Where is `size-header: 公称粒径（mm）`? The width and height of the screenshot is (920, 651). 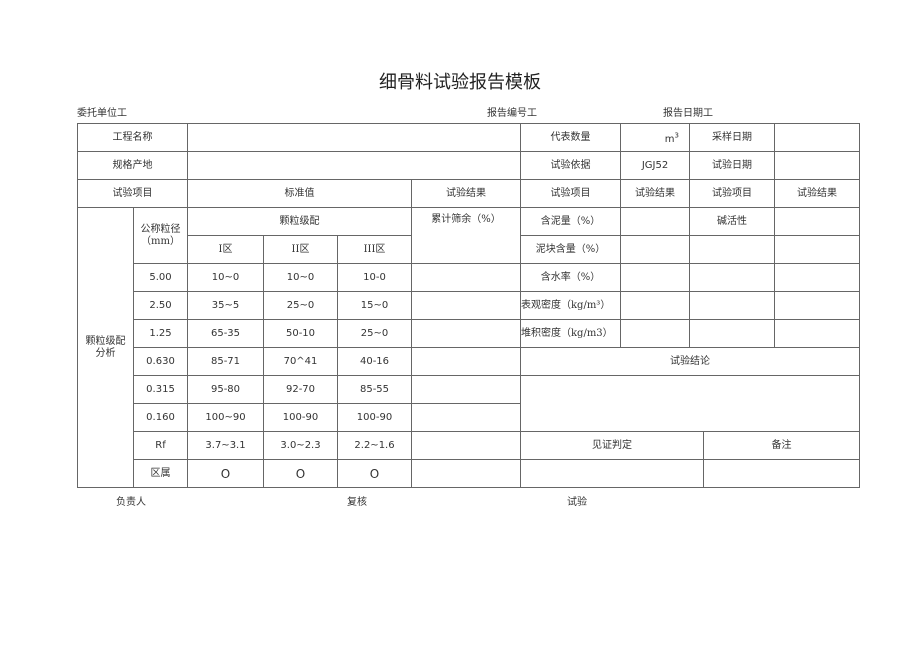 size-header: 公称粒径（mm） is located at coordinates (160, 235).